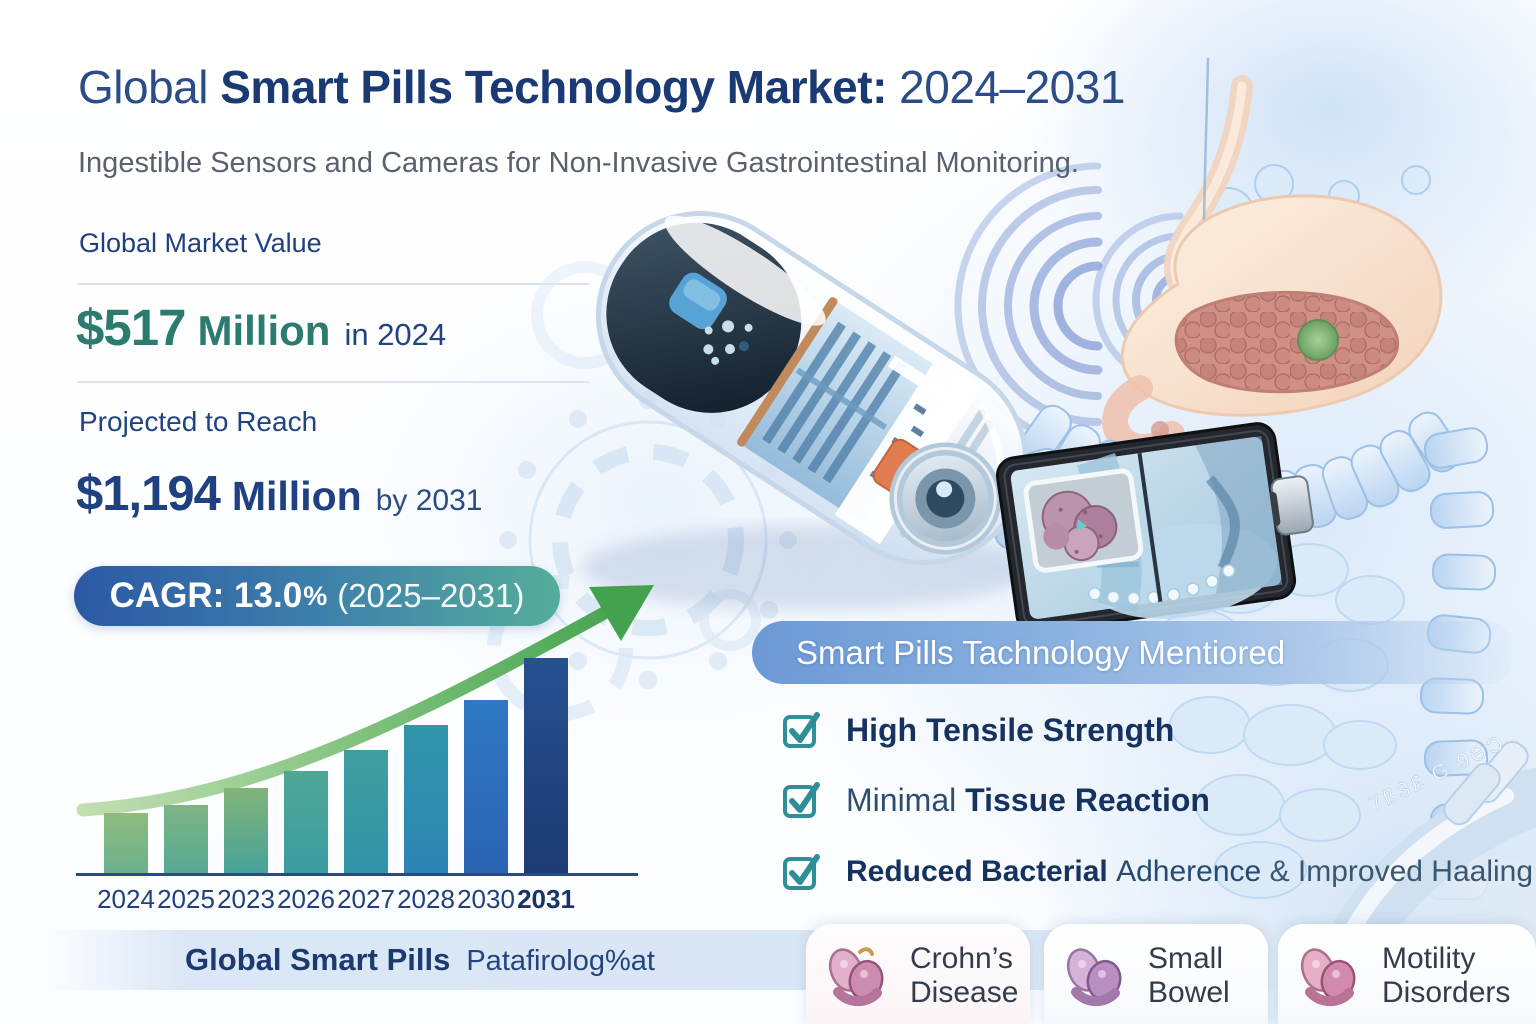  I want to click on title-years: 2024–2031, so click(1005, 87).